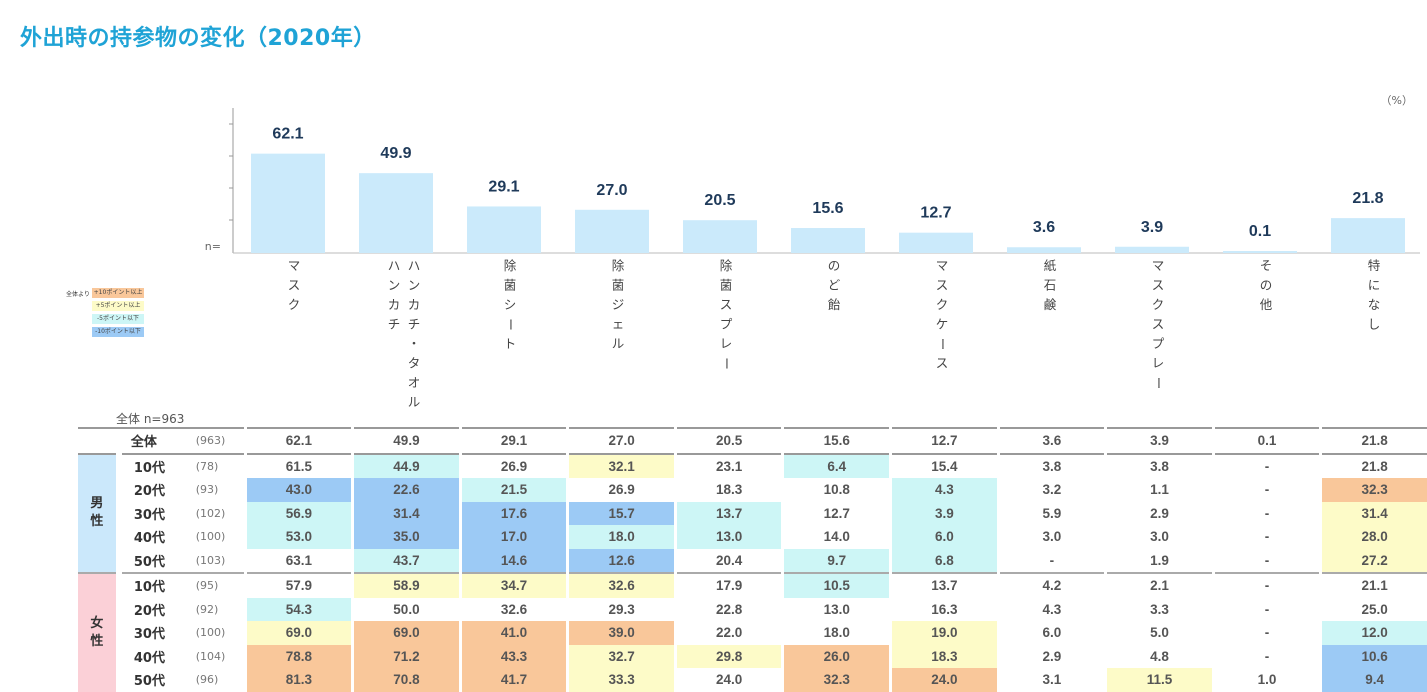 The image size is (1427, 692). Describe the element at coordinates (621, 680) in the screenshot. I see `table-cell: 33.3` at that location.